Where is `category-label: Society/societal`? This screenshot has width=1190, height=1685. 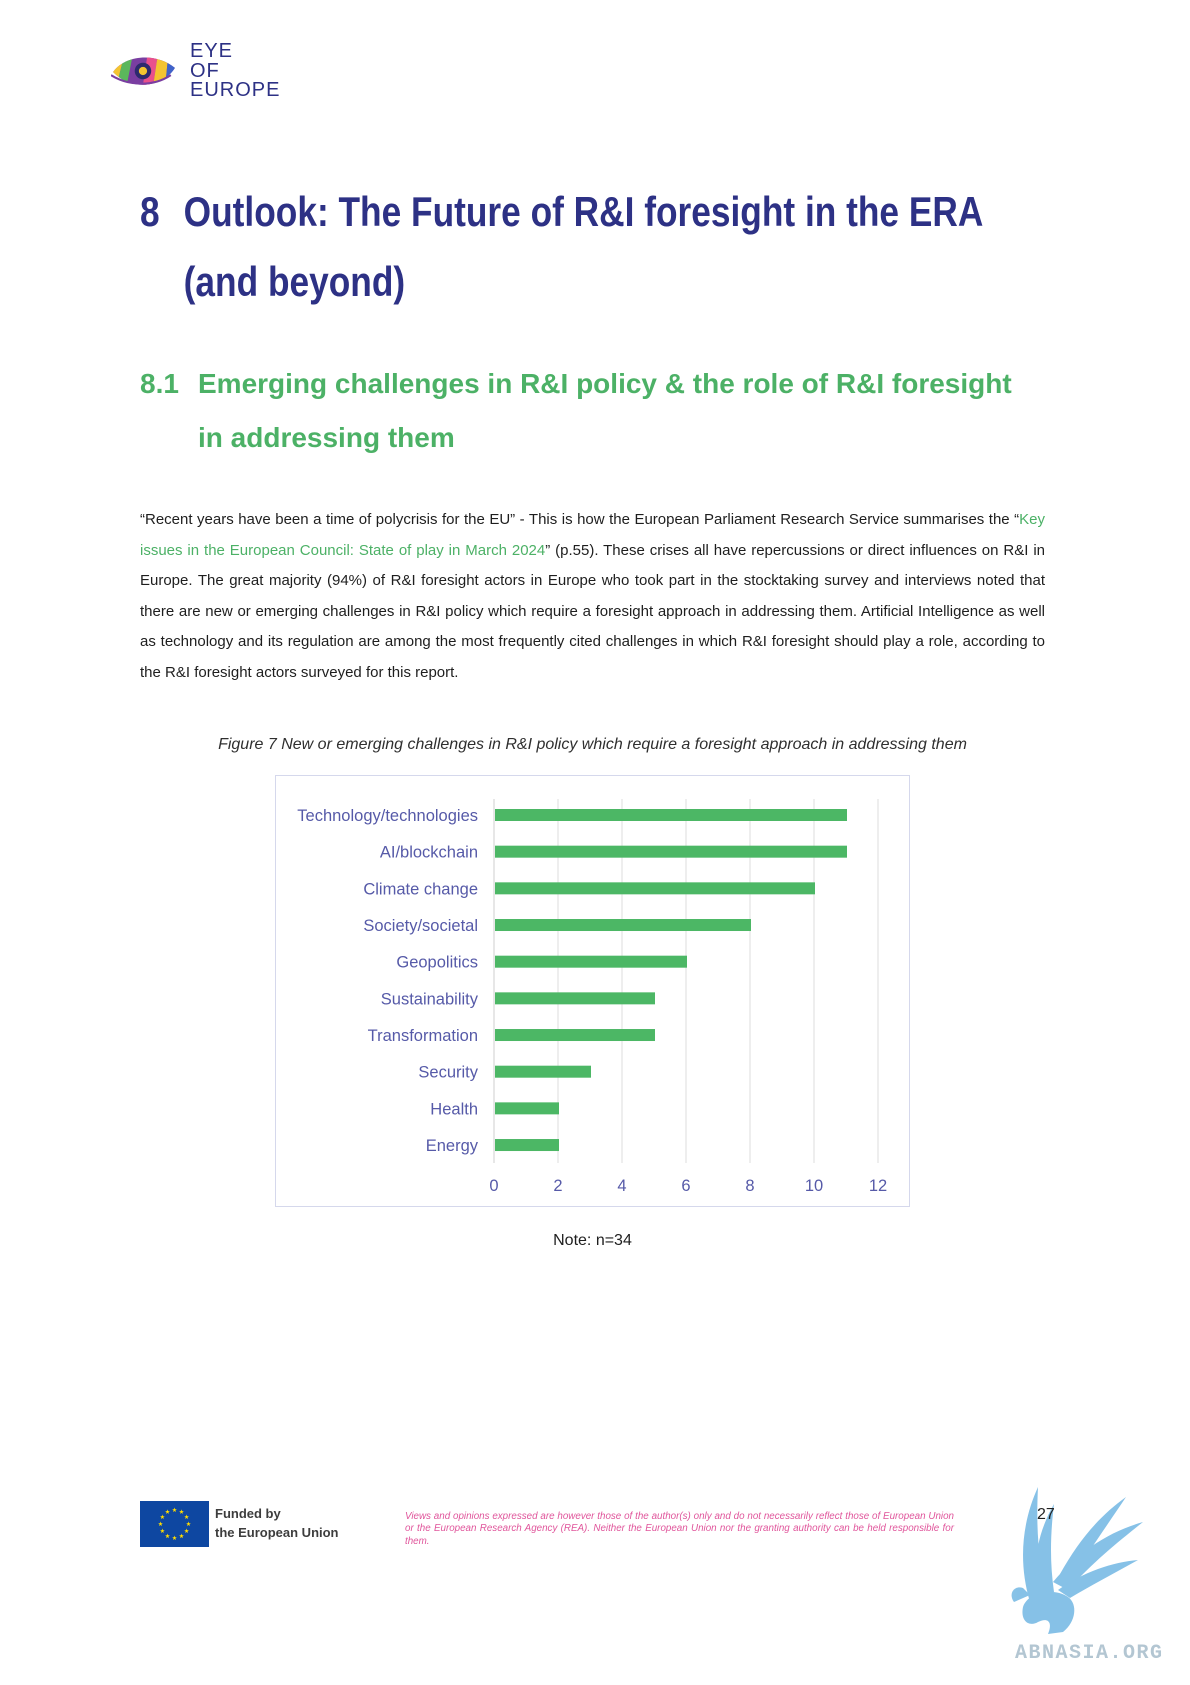 category-label: Society/societal is located at coordinates (420, 926).